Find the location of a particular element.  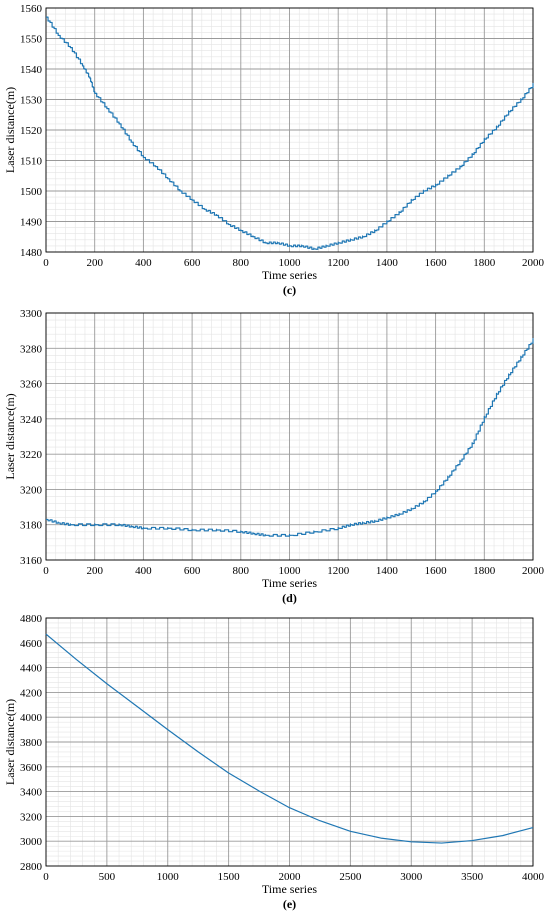

y-tick-label: 3160 is located at coordinates (31, 561).